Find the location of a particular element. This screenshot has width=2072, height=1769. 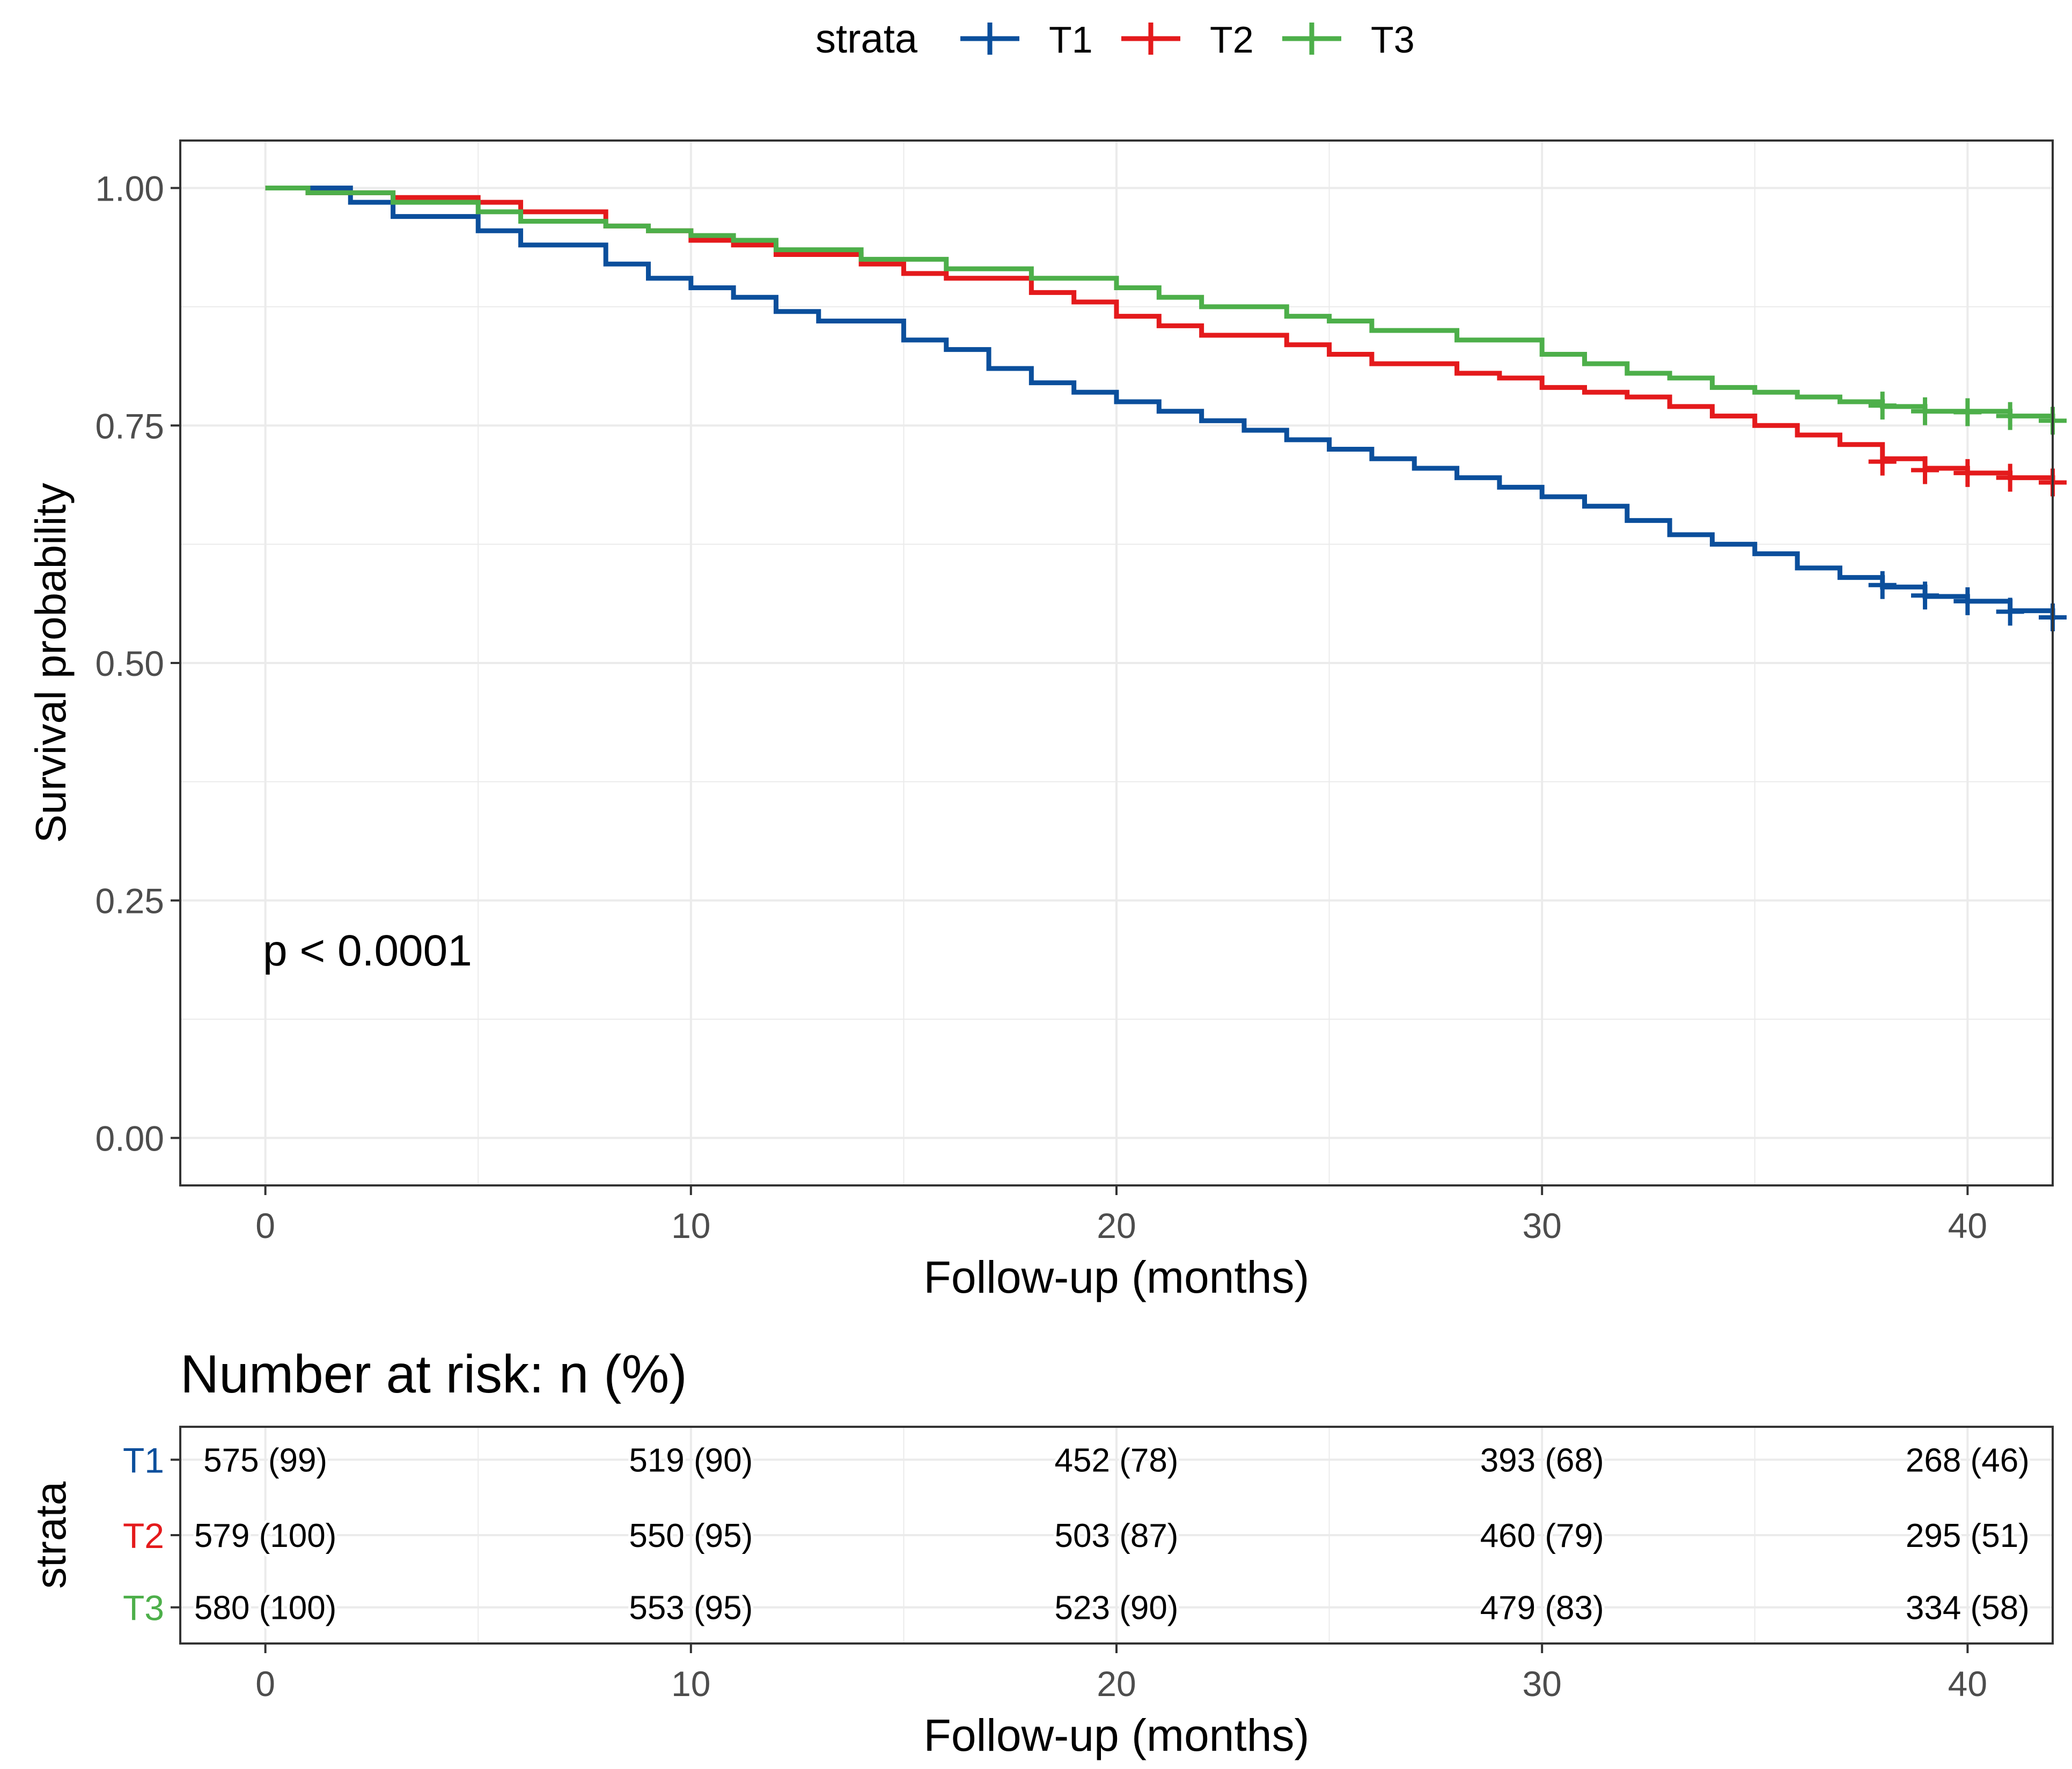

risk-row-label-t2: T2 is located at coordinates (143, 1536).